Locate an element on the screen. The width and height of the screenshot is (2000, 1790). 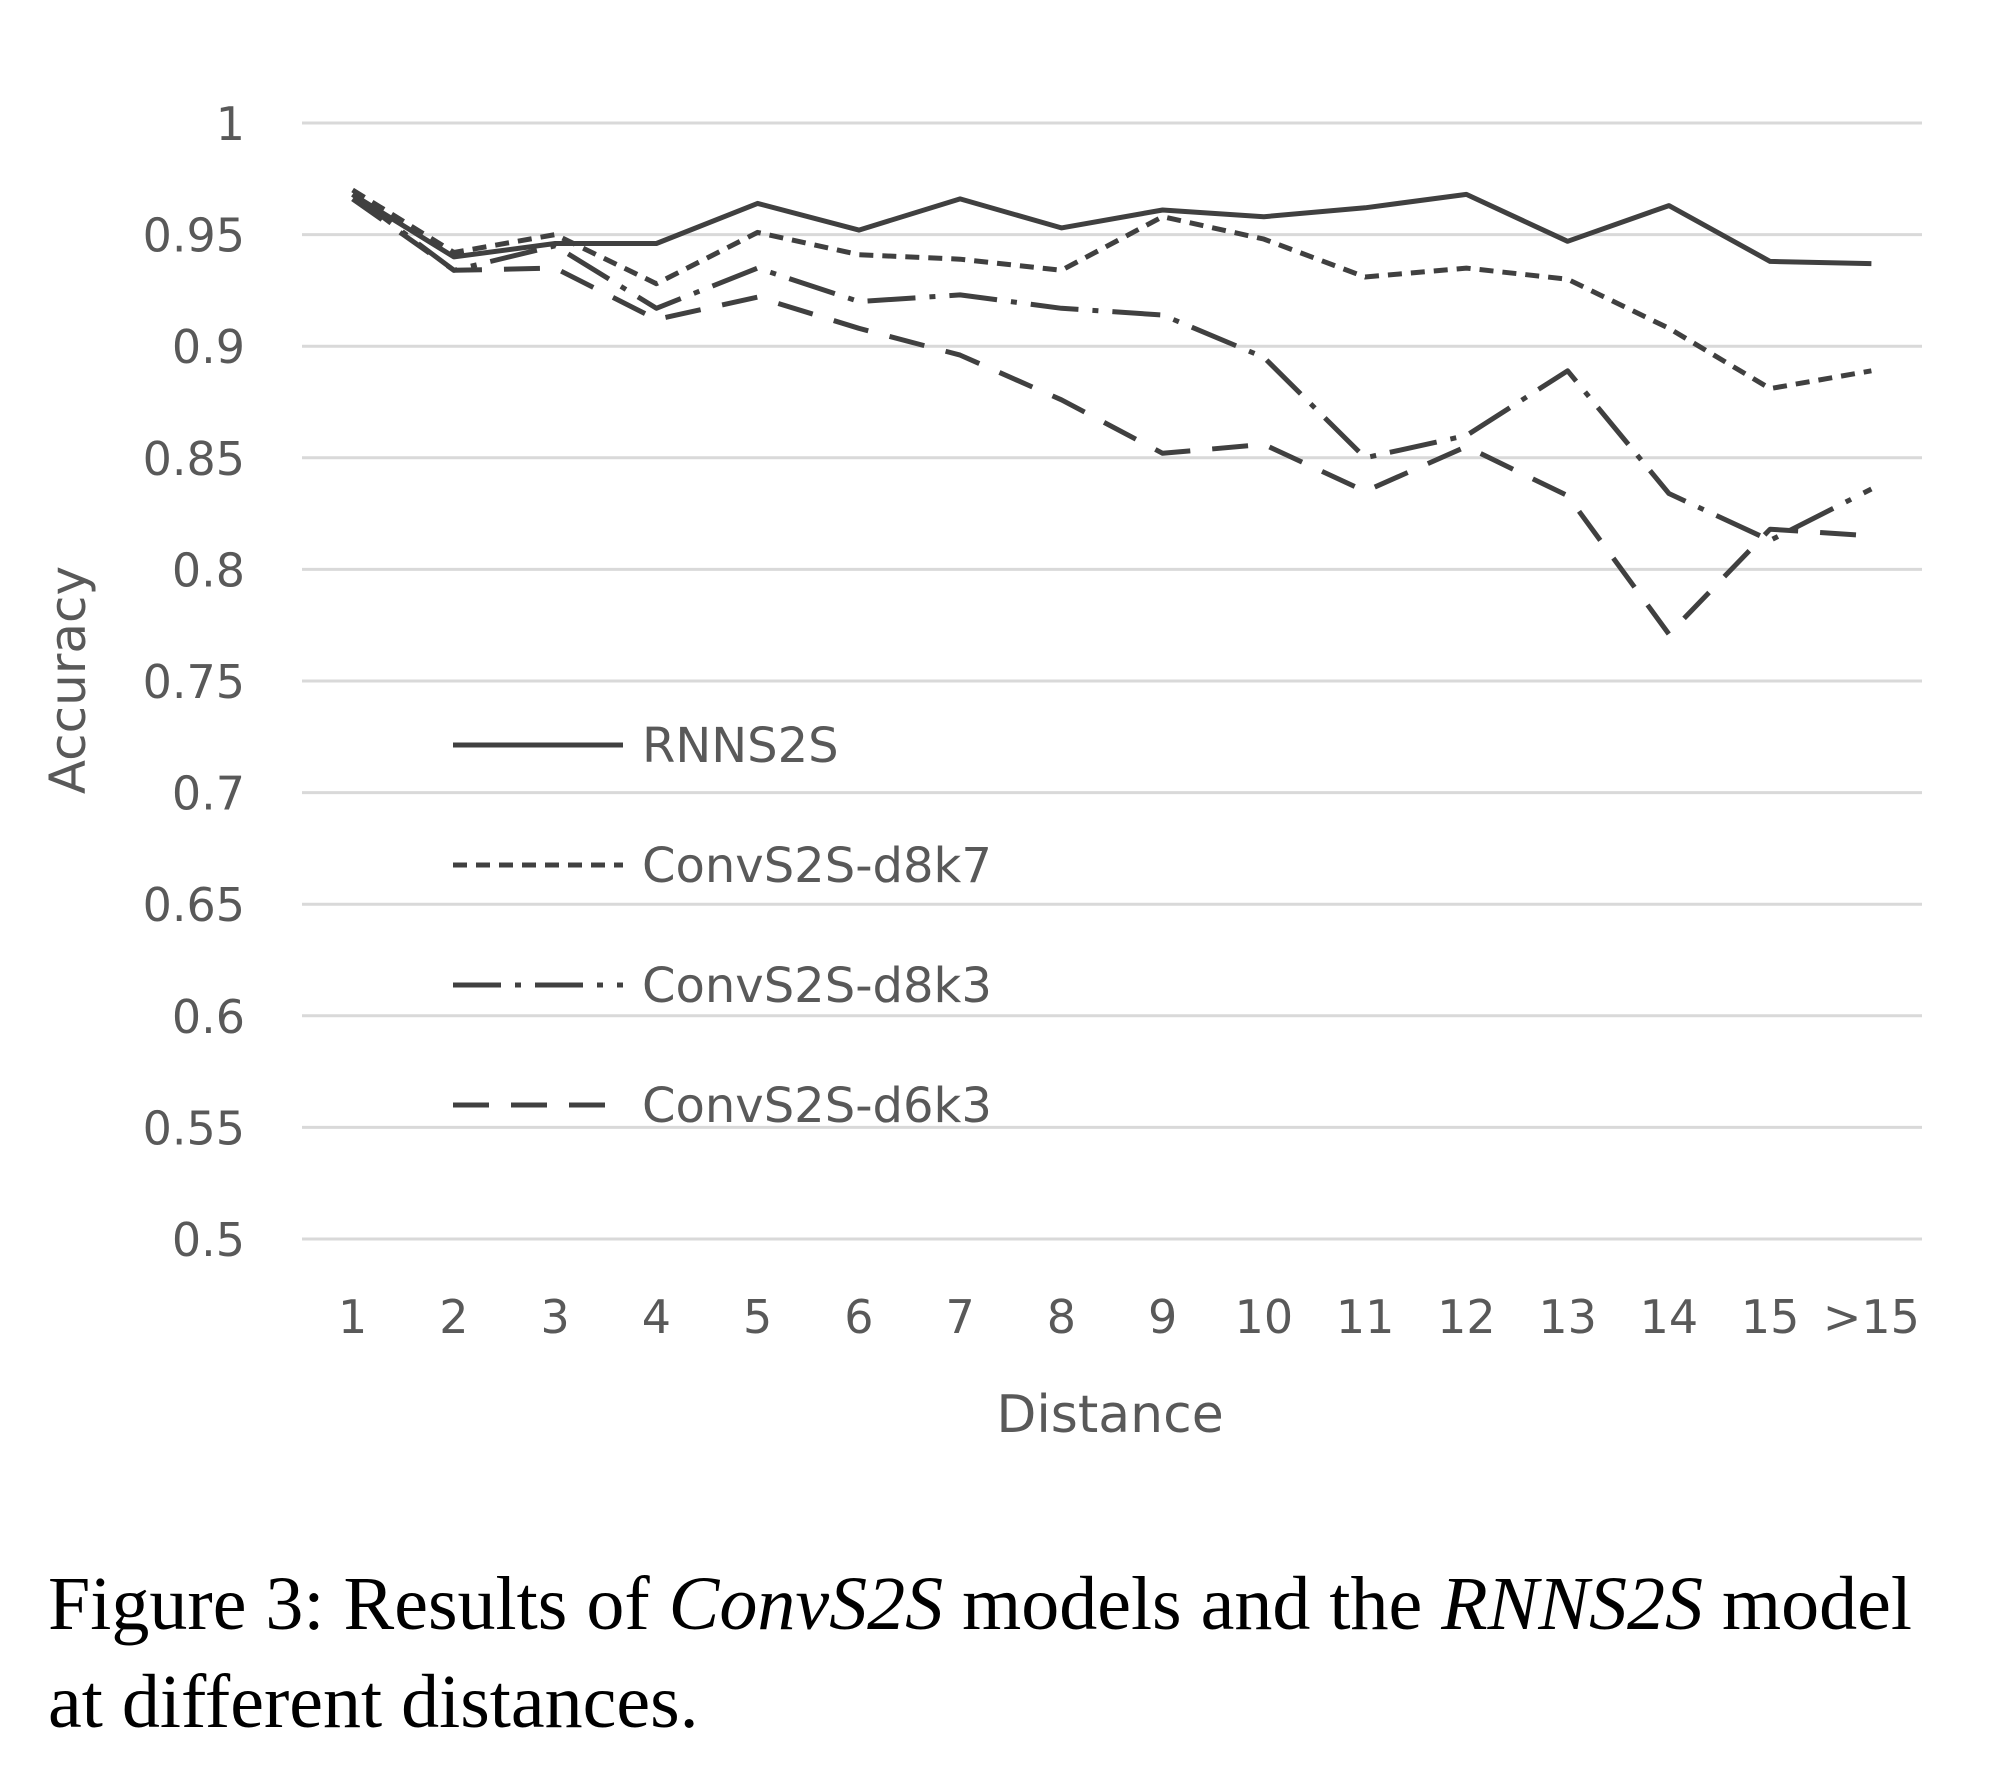
y-axis-title: Accuracy is located at coordinates (68, 680).